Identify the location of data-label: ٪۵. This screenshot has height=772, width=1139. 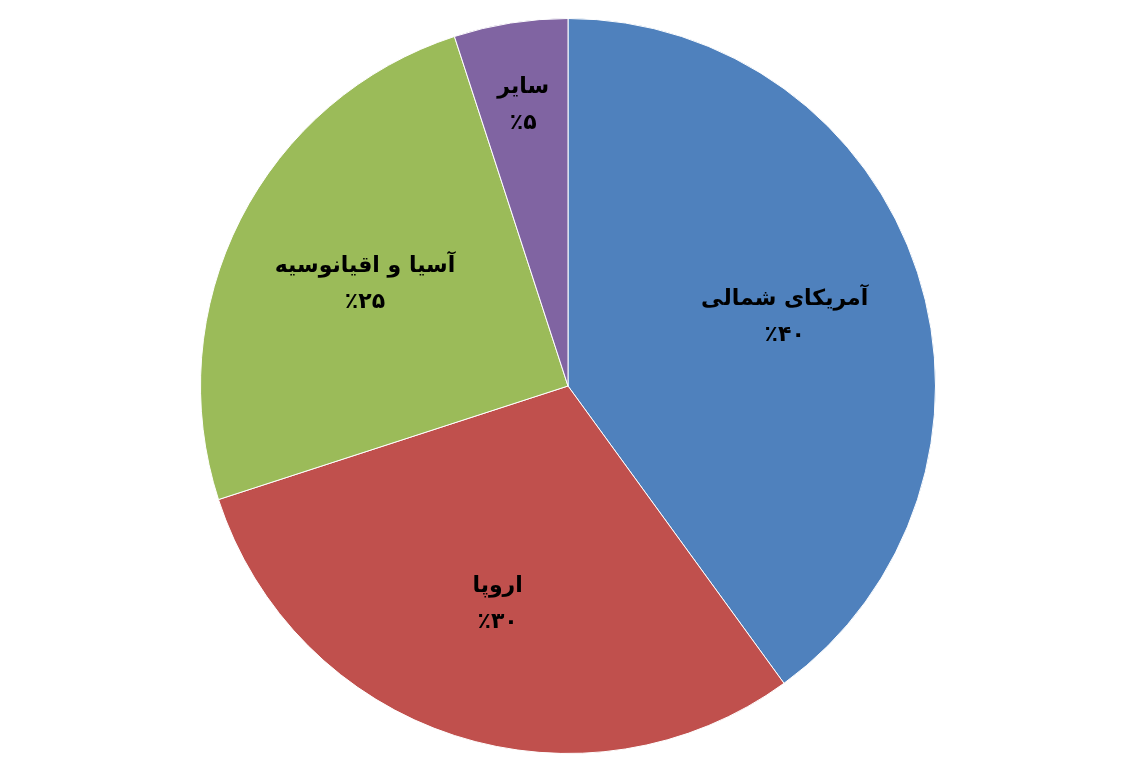
(523, 121).